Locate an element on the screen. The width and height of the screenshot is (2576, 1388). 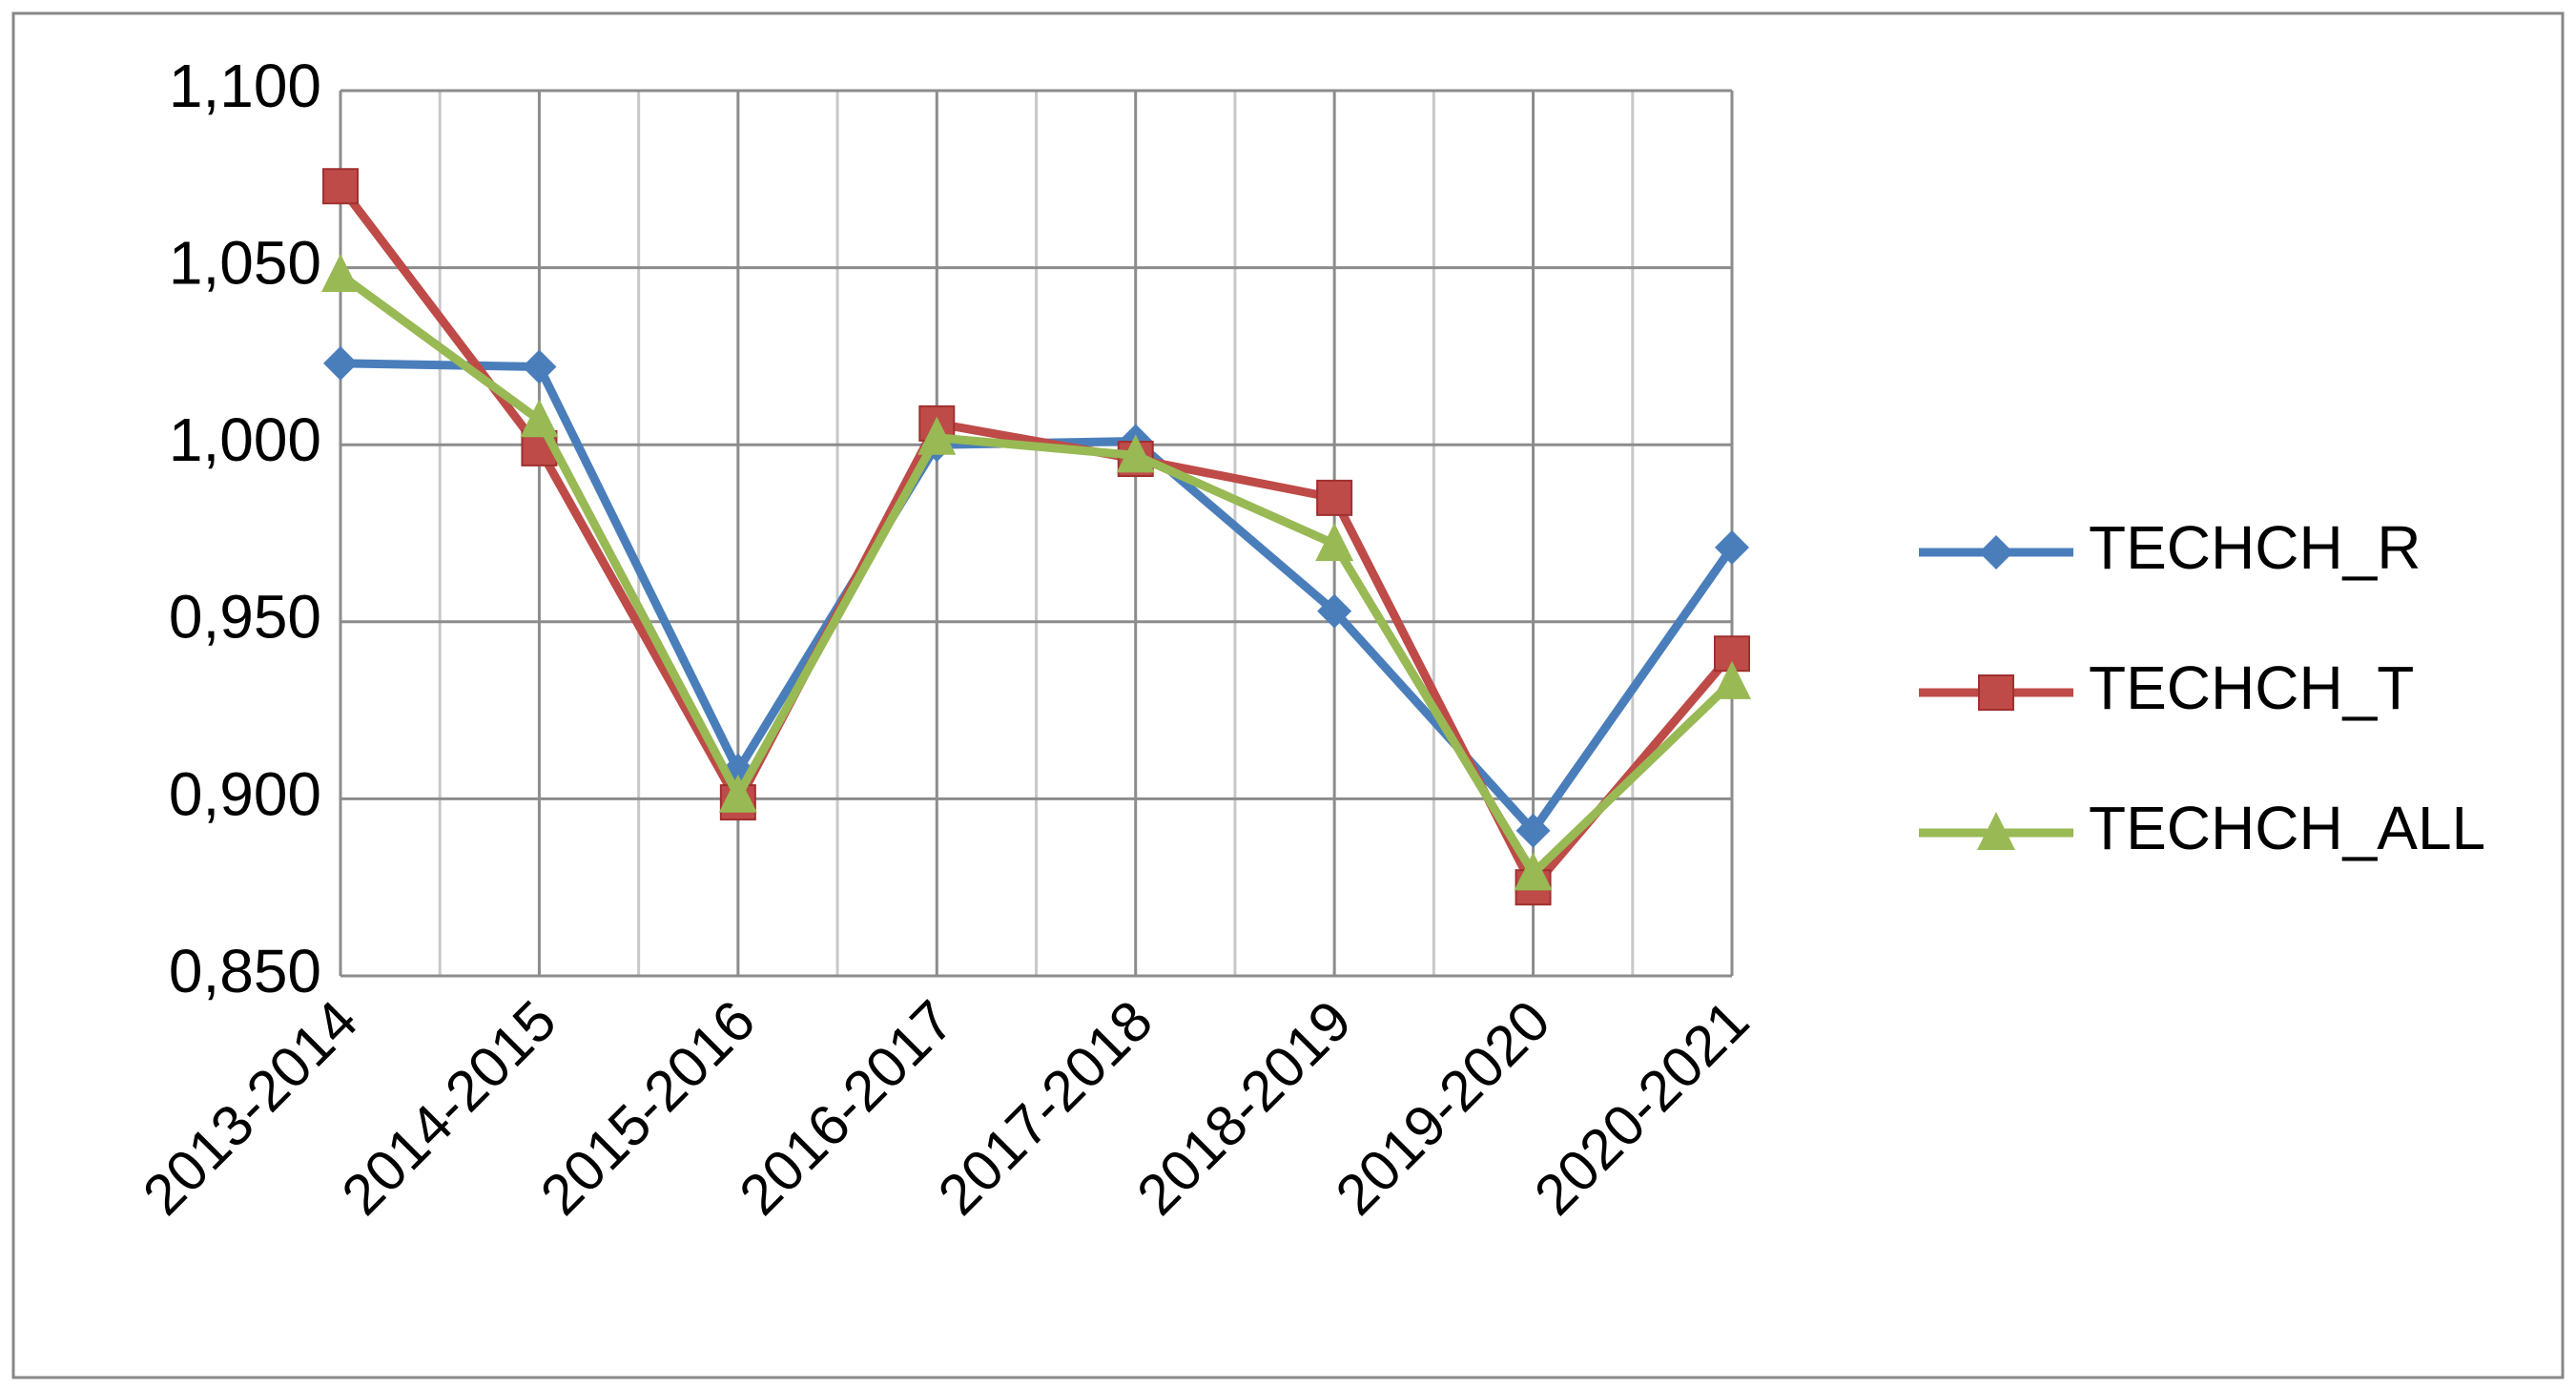
legend-label: TECHCH_T is located at coordinates (2251, 687).